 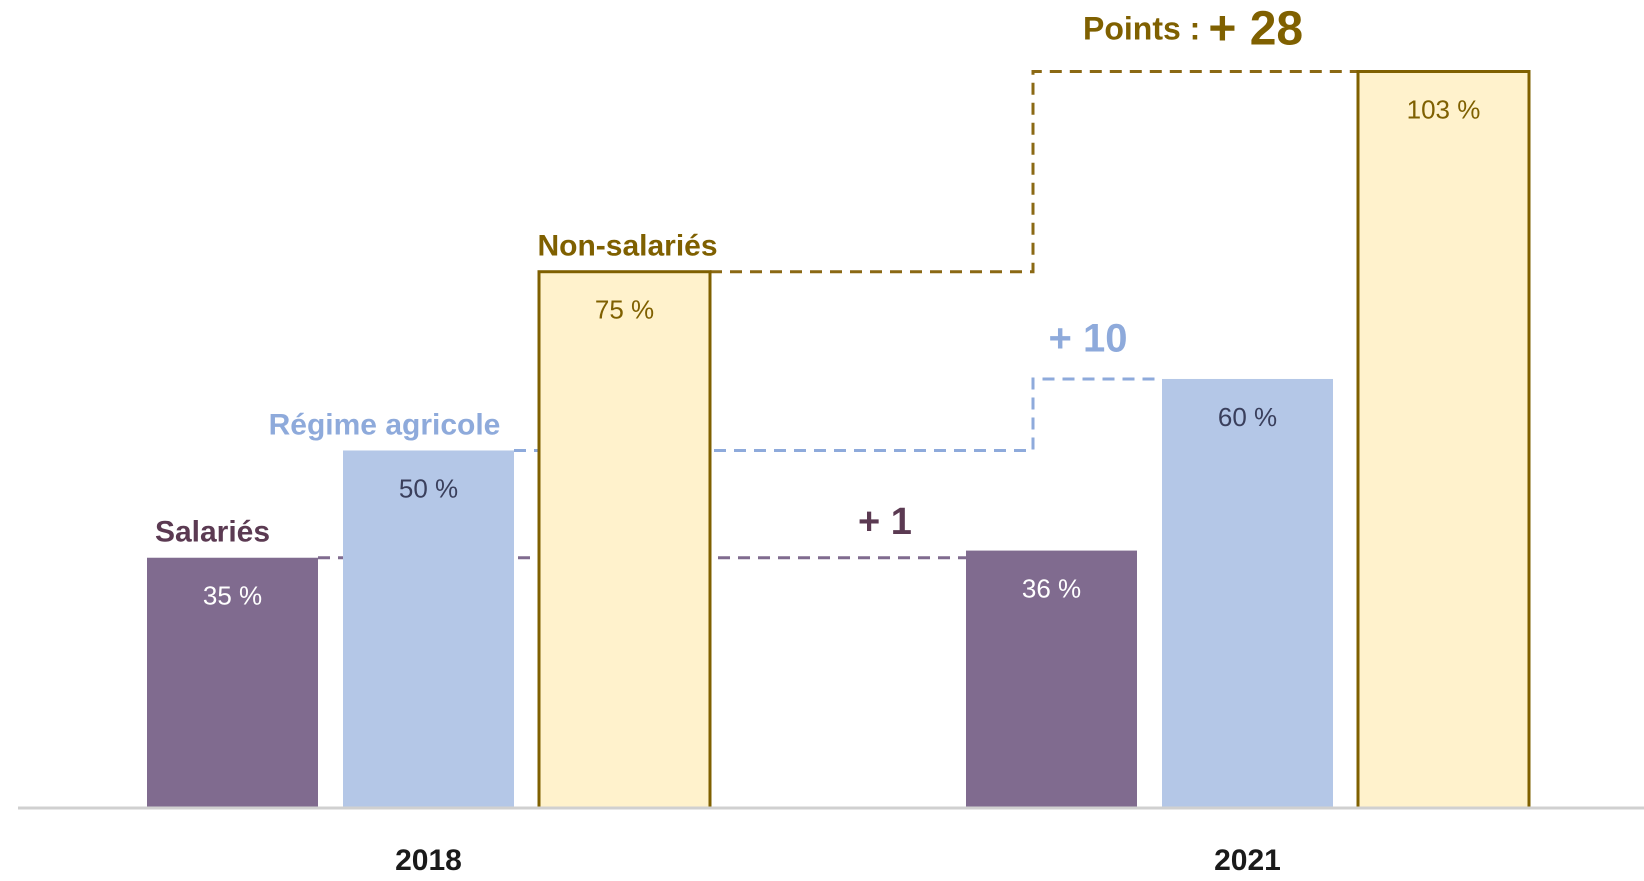 I want to click on value-label: 50 %, so click(x=428, y=488).